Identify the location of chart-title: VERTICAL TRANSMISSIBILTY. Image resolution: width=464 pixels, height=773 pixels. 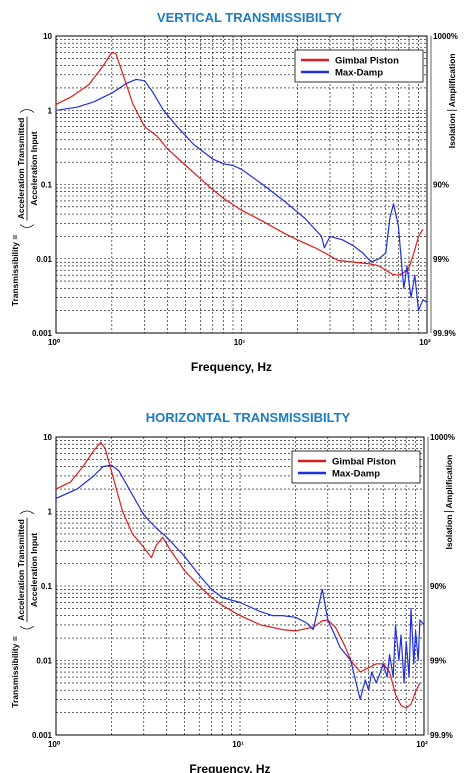
(249, 17).